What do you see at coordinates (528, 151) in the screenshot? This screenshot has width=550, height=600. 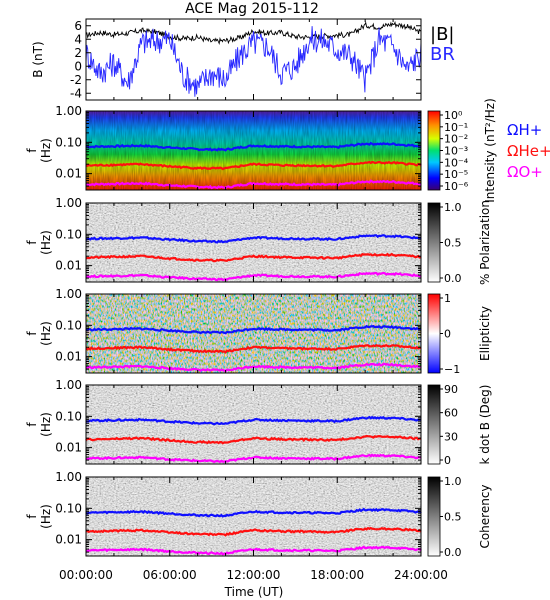 I see `gyro-legend-1: ΩHe+` at bounding box center [528, 151].